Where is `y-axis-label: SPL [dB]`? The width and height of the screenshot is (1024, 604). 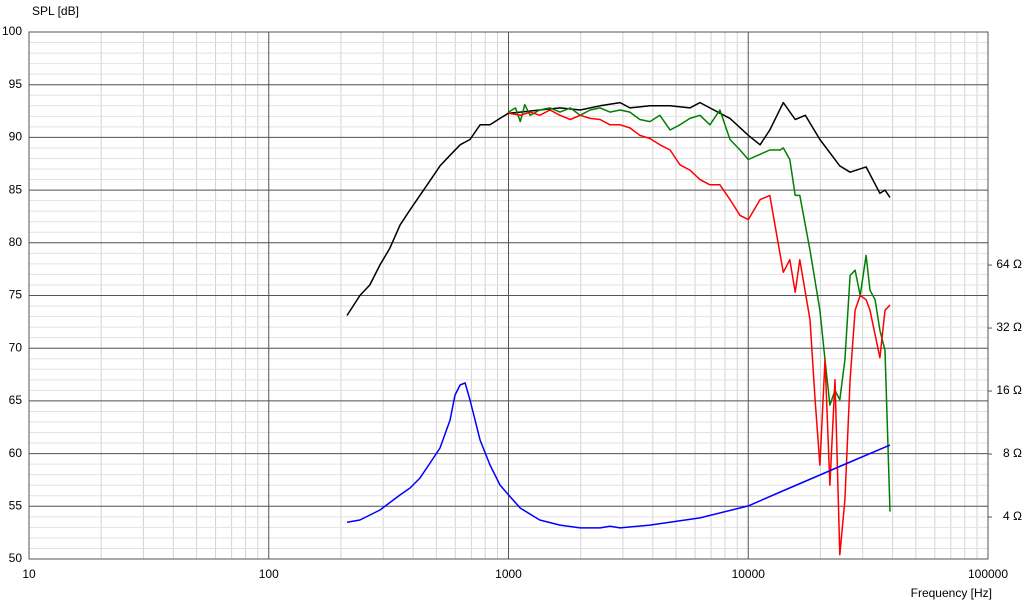
y-axis-label: SPL [dB] is located at coordinates (55, 11).